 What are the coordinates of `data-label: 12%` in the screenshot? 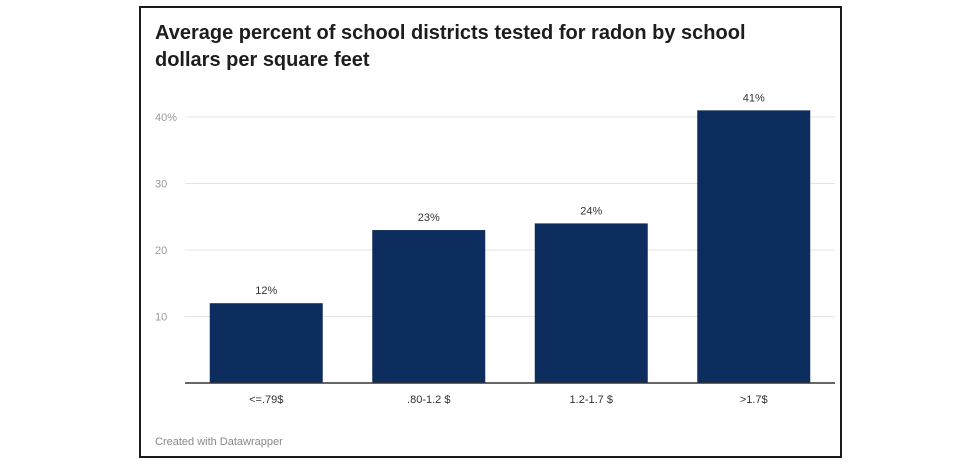 It's located at (266, 291).